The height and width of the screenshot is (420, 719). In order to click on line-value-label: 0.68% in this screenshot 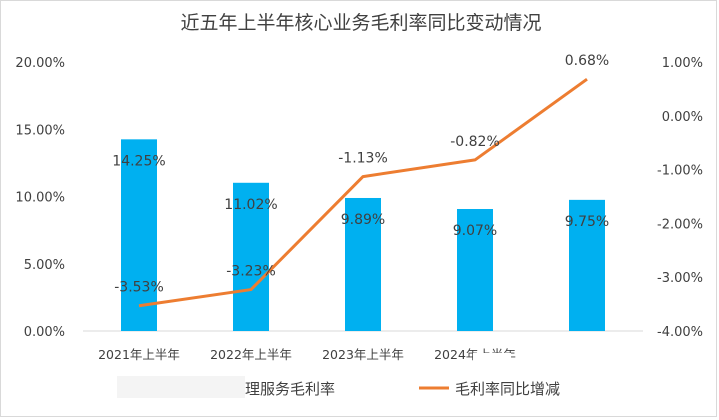, I will do `click(587, 61)`.